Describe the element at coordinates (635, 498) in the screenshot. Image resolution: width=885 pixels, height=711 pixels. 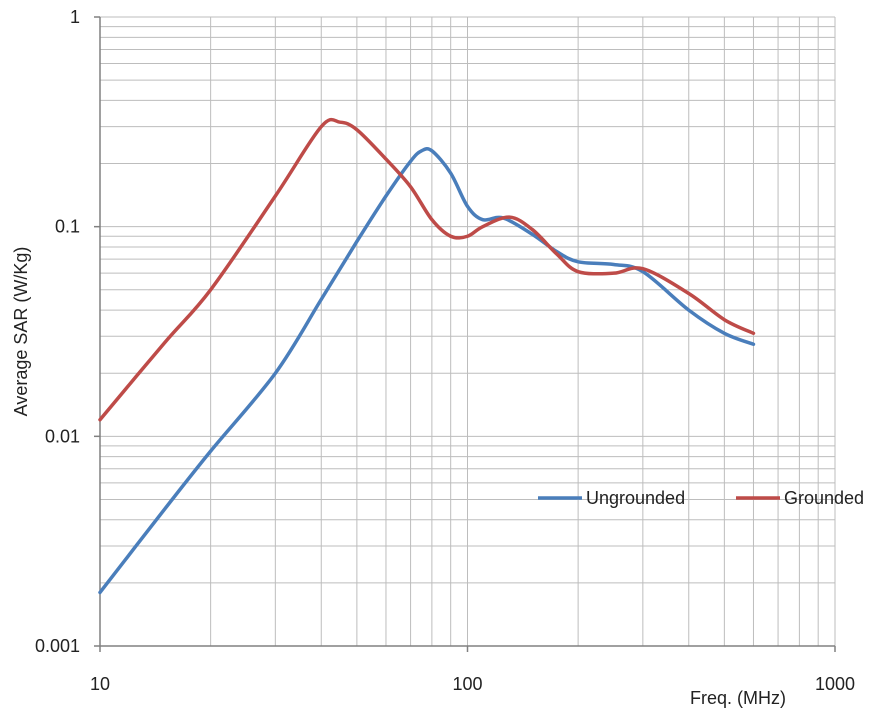
I see `legend-label-ungrounded: Ungrounded` at that location.